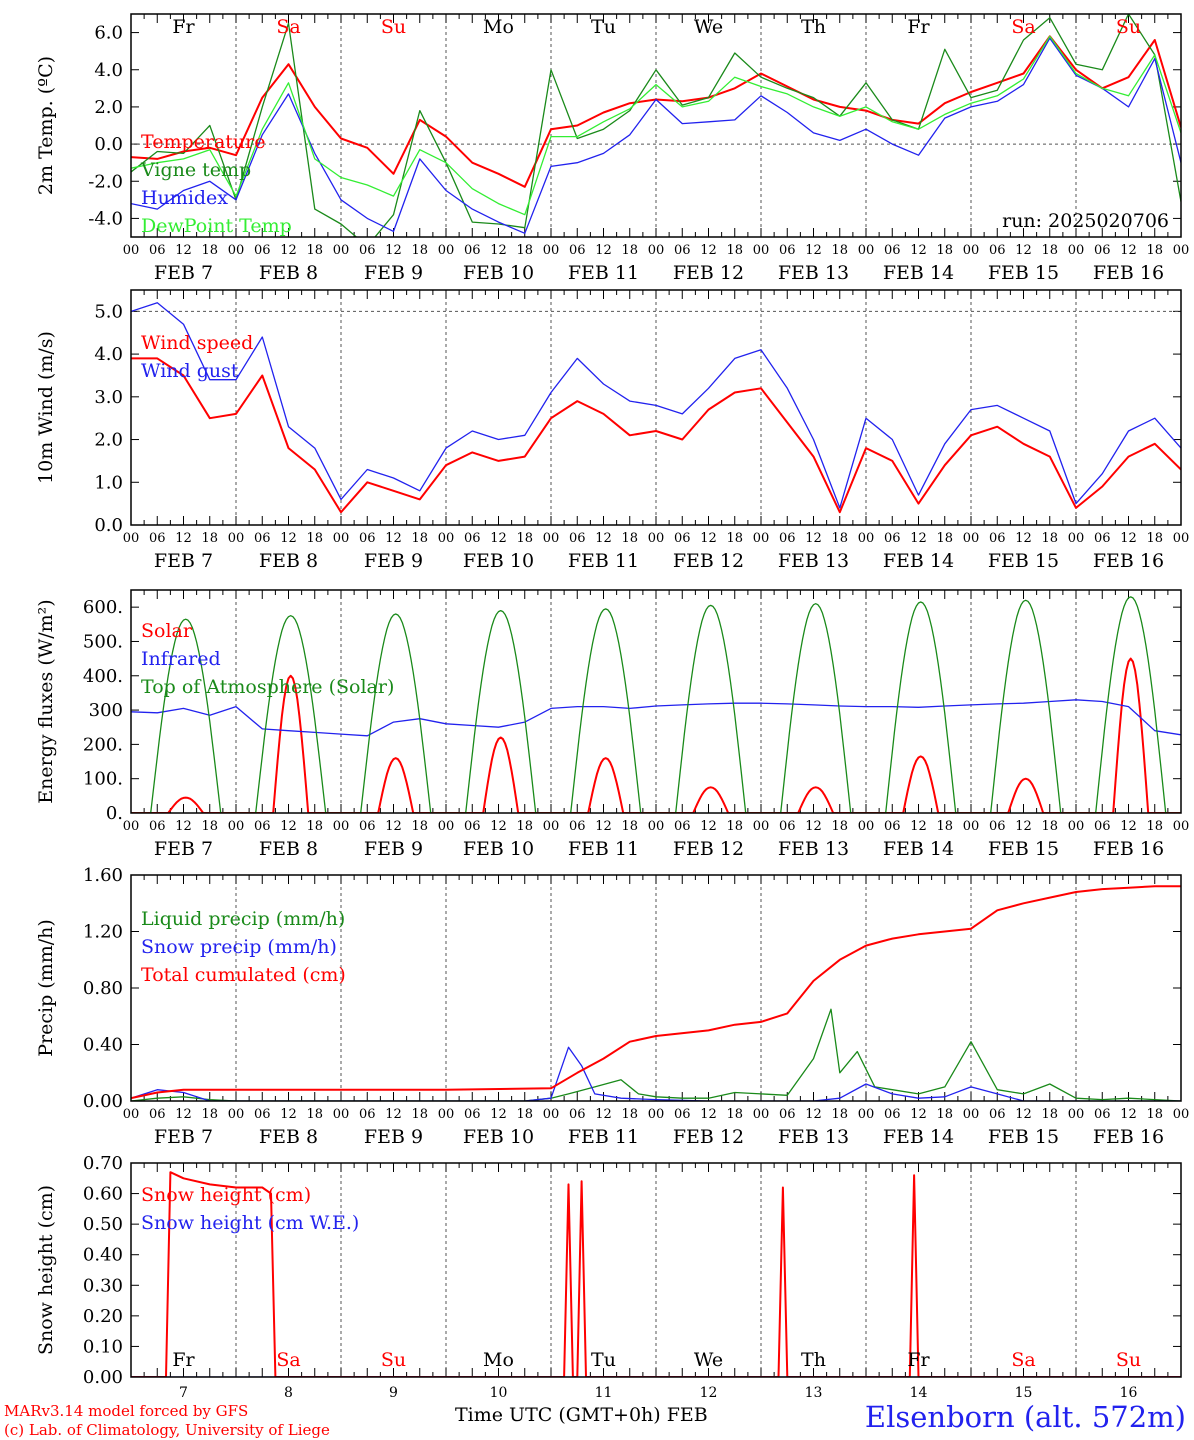 Image resolution: width=1194 pixels, height=1440 pixels. What do you see at coordinates (108, 525) in the screenshot?
I see `y-tick-label: 0.0` at bounding box center [108, 525].